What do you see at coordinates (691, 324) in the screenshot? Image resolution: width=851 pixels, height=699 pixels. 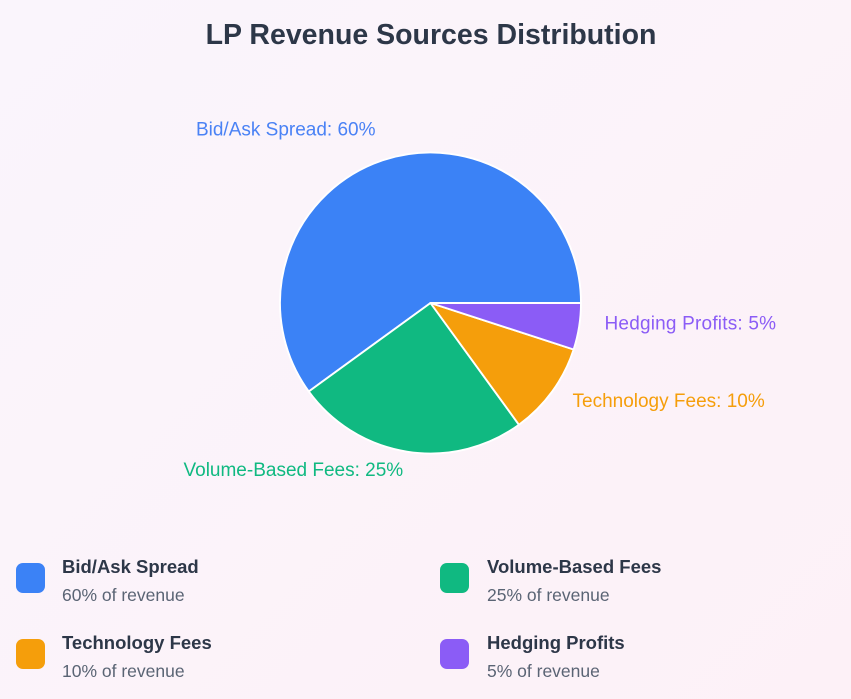 I see `svg-text: Hedging Profits: 5%` at bounding box center [691, 324].